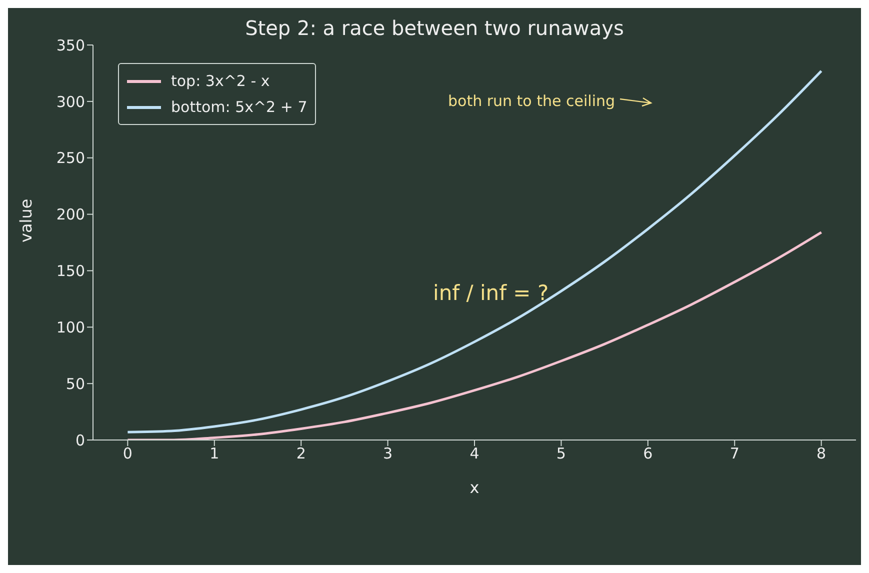 The image size is (869, 573). Describe the element at coordinates (475, 487) in the screenshot. I see `x-axis-title: x` at that location.